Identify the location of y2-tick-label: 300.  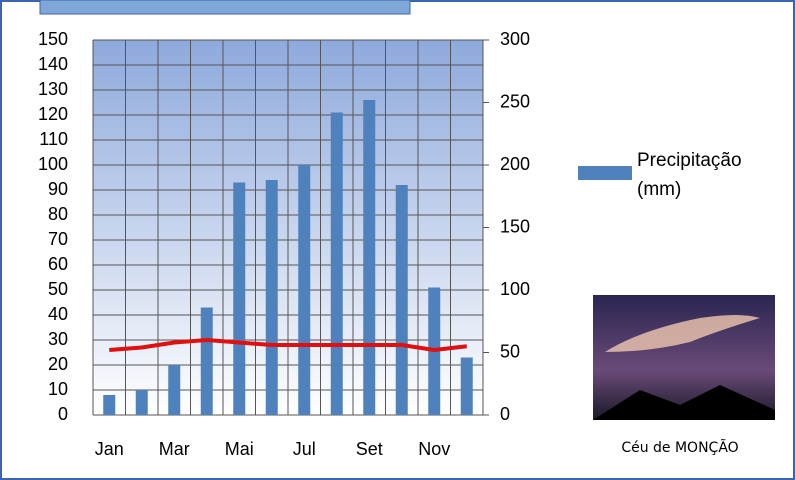
(515, 39).